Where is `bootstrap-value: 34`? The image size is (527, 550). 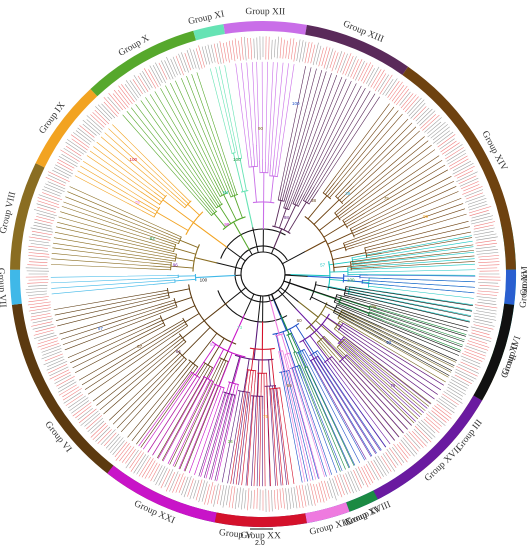
bootstrap-value: 34 is located at coordinates (231, 441).